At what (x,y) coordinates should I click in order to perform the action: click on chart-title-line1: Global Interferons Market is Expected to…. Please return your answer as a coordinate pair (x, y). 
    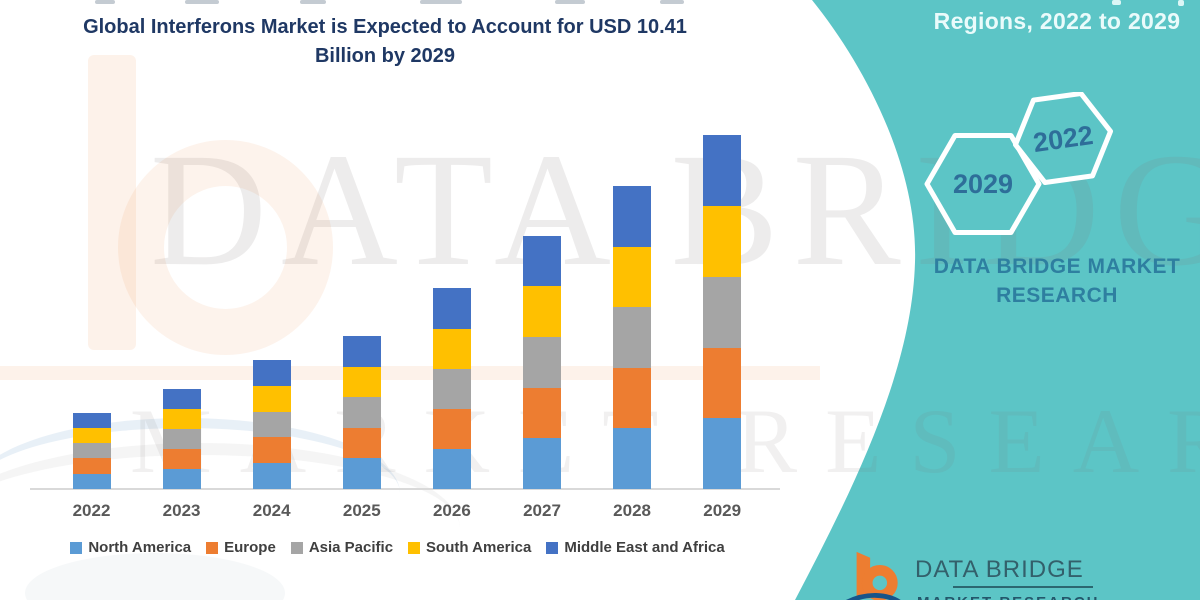
    Looking at the image, I should click on (385, 27).